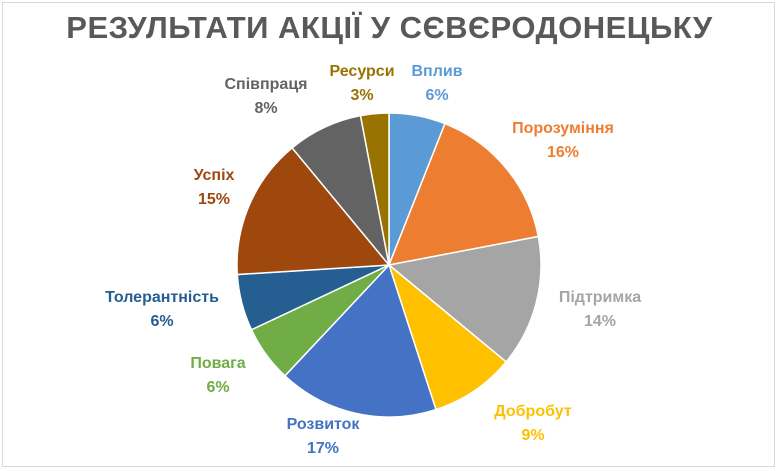 The width and height of the screenshot is (779, 471). Describe the element at coordinates (436, 71) in the screenshot. I see `slice-category-label: Вплив` at that location.